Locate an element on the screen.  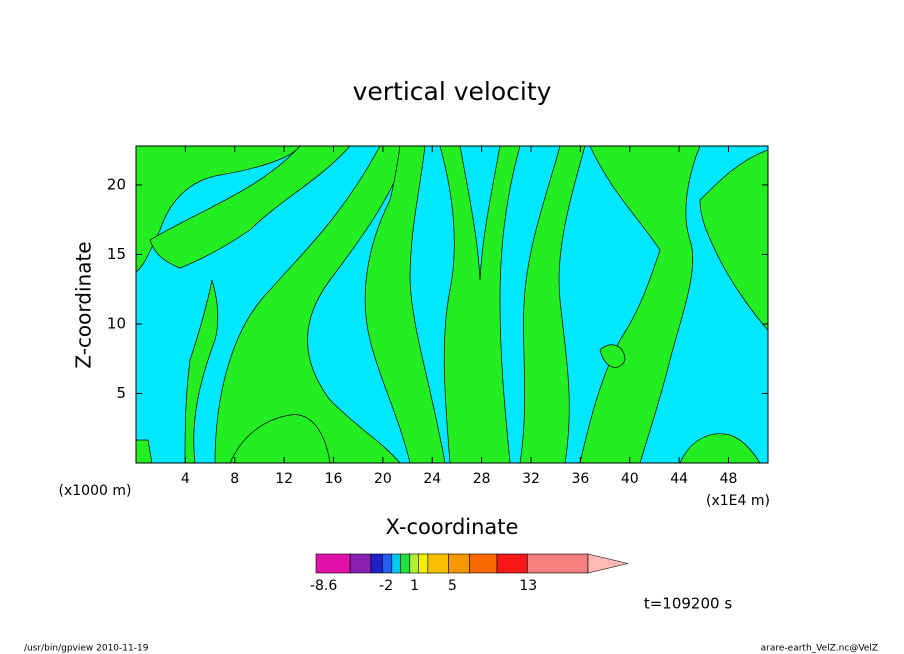
x-tick-label: 48 is located at coordinates (729, 479).